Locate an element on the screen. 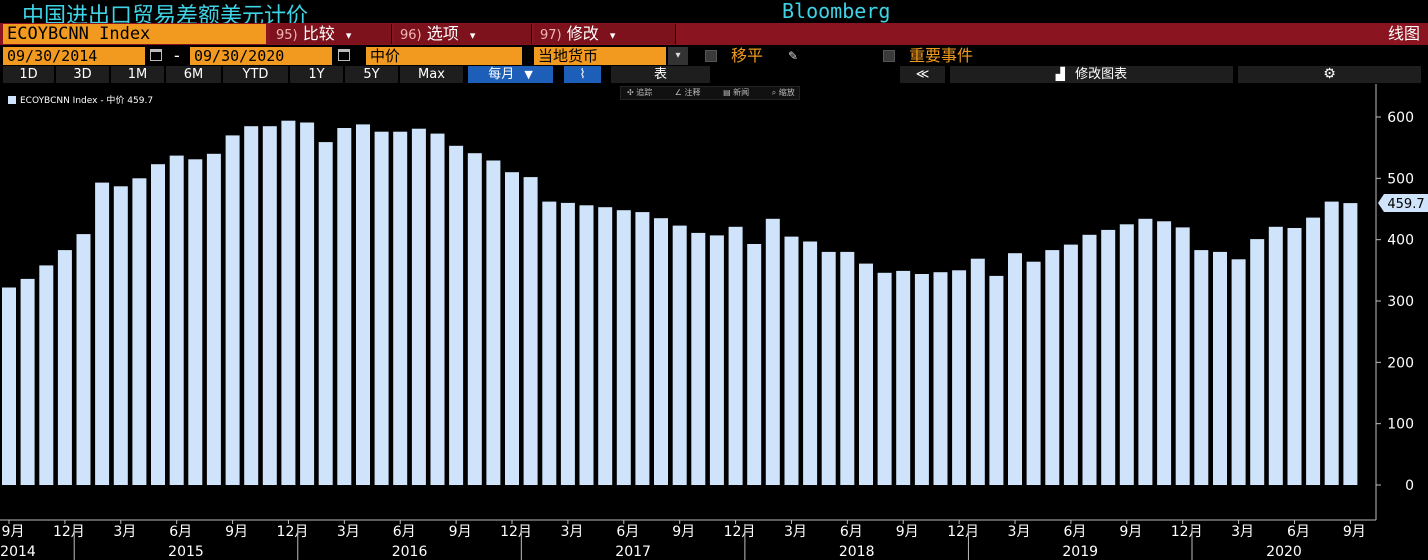 The width and height of the screenshot is (1428, 560). news-label: 新闻 is located at coordinates (741, 92).